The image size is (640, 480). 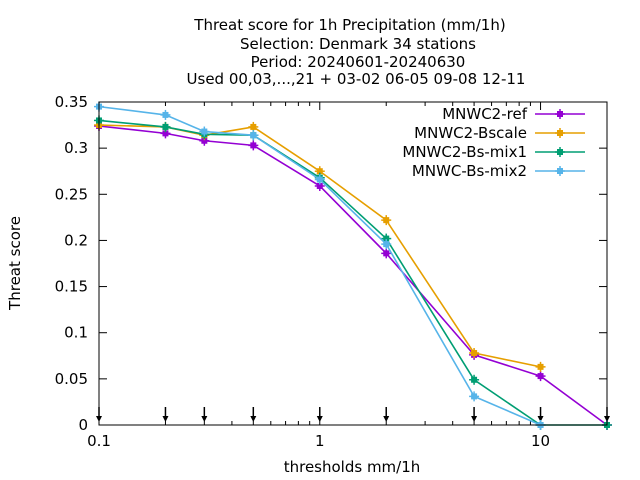 What do you see at coordinates (71, 287) in the screenshot?
I see `y-tick-label: 0.15` at bounding box center [71, 287].